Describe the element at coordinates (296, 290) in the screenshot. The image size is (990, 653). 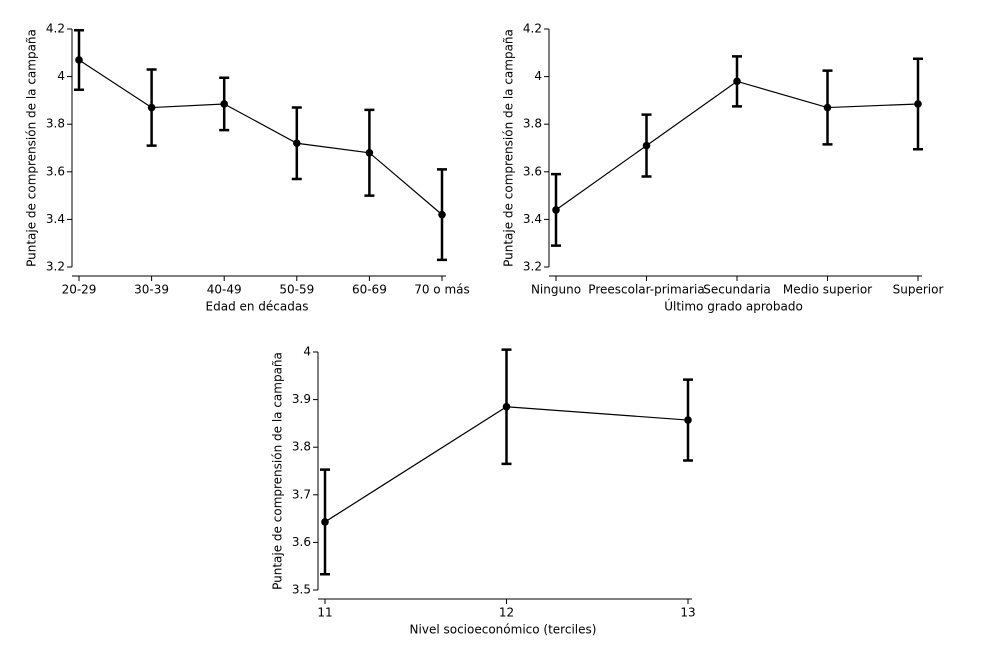
I see `x-tick-label: 50-59` at that location.